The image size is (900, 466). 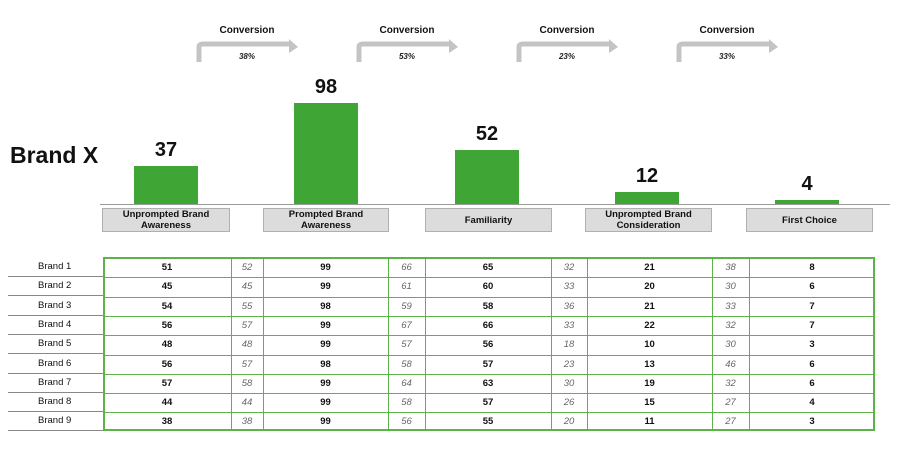 What do you see at coordinates (812, 403) in the screenshot?
I see `table-value-cell: 4` at bounding box center [812, 403].